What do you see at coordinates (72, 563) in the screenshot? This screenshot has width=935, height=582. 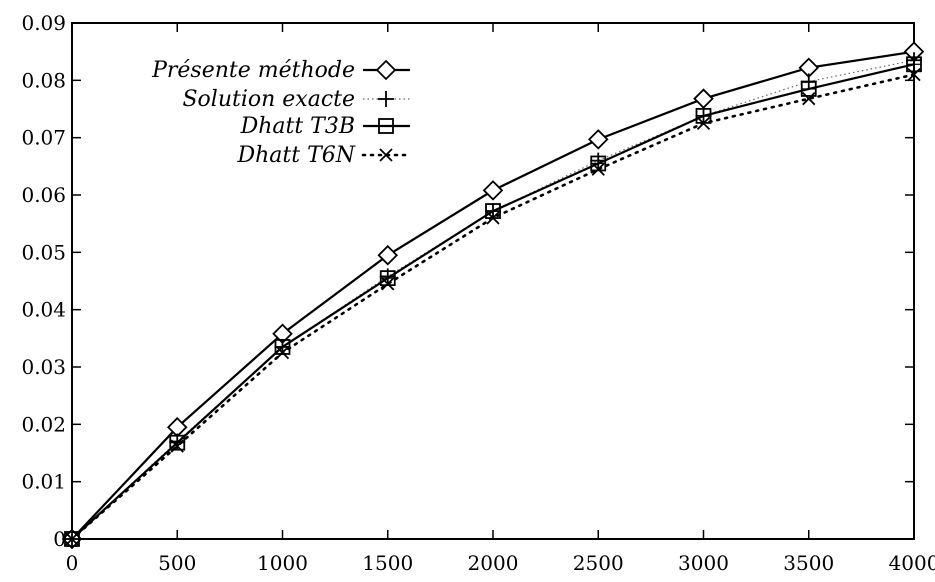 I see `x-tick-label: 0` at bounding box center [72, 563].